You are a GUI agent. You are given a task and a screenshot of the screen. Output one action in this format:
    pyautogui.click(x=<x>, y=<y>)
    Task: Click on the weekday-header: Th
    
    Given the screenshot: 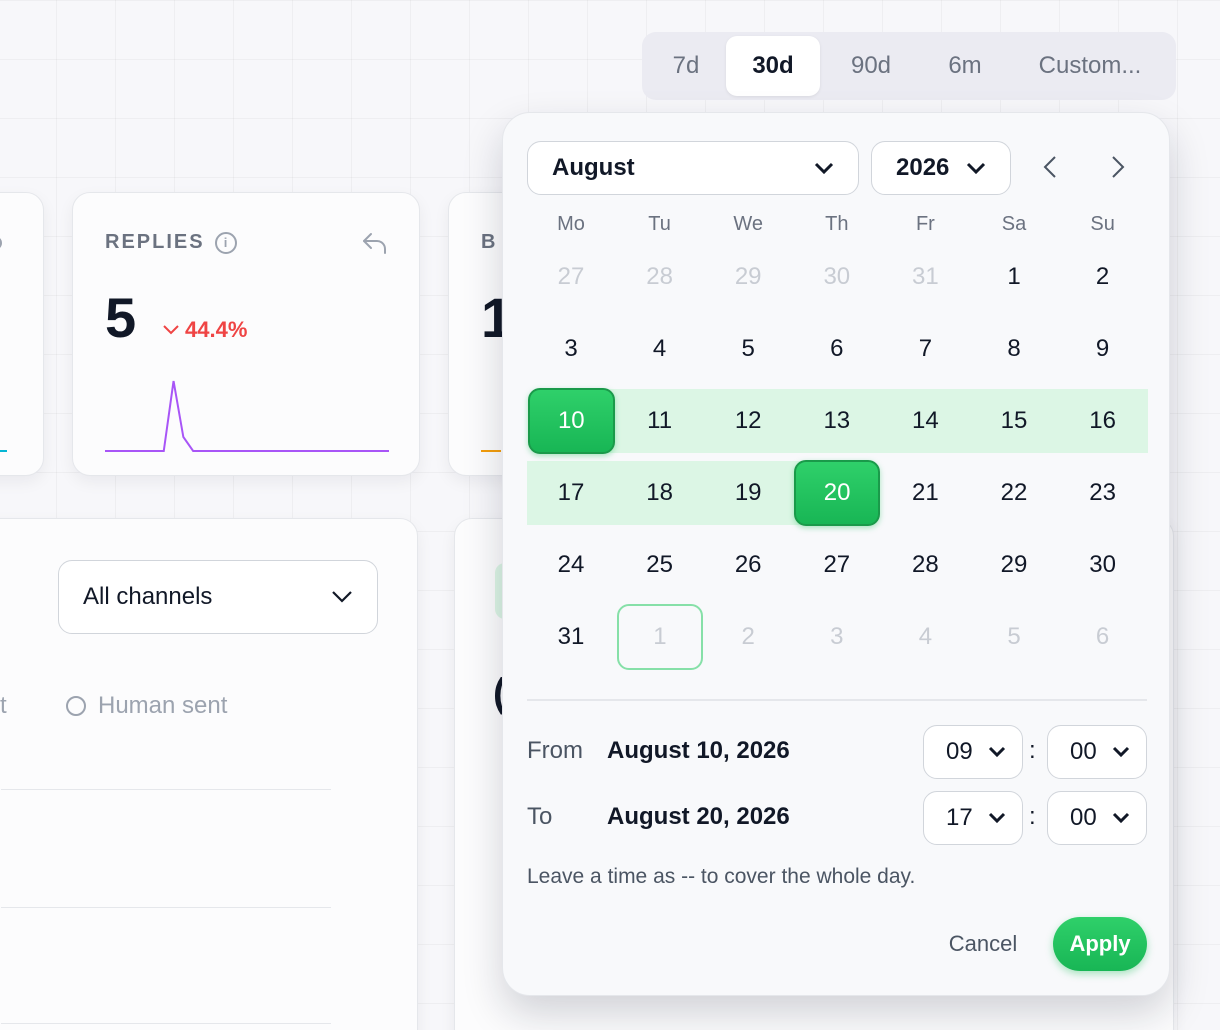 What is the action you would take?
    pyautogui.click(x=837, y=224)
    